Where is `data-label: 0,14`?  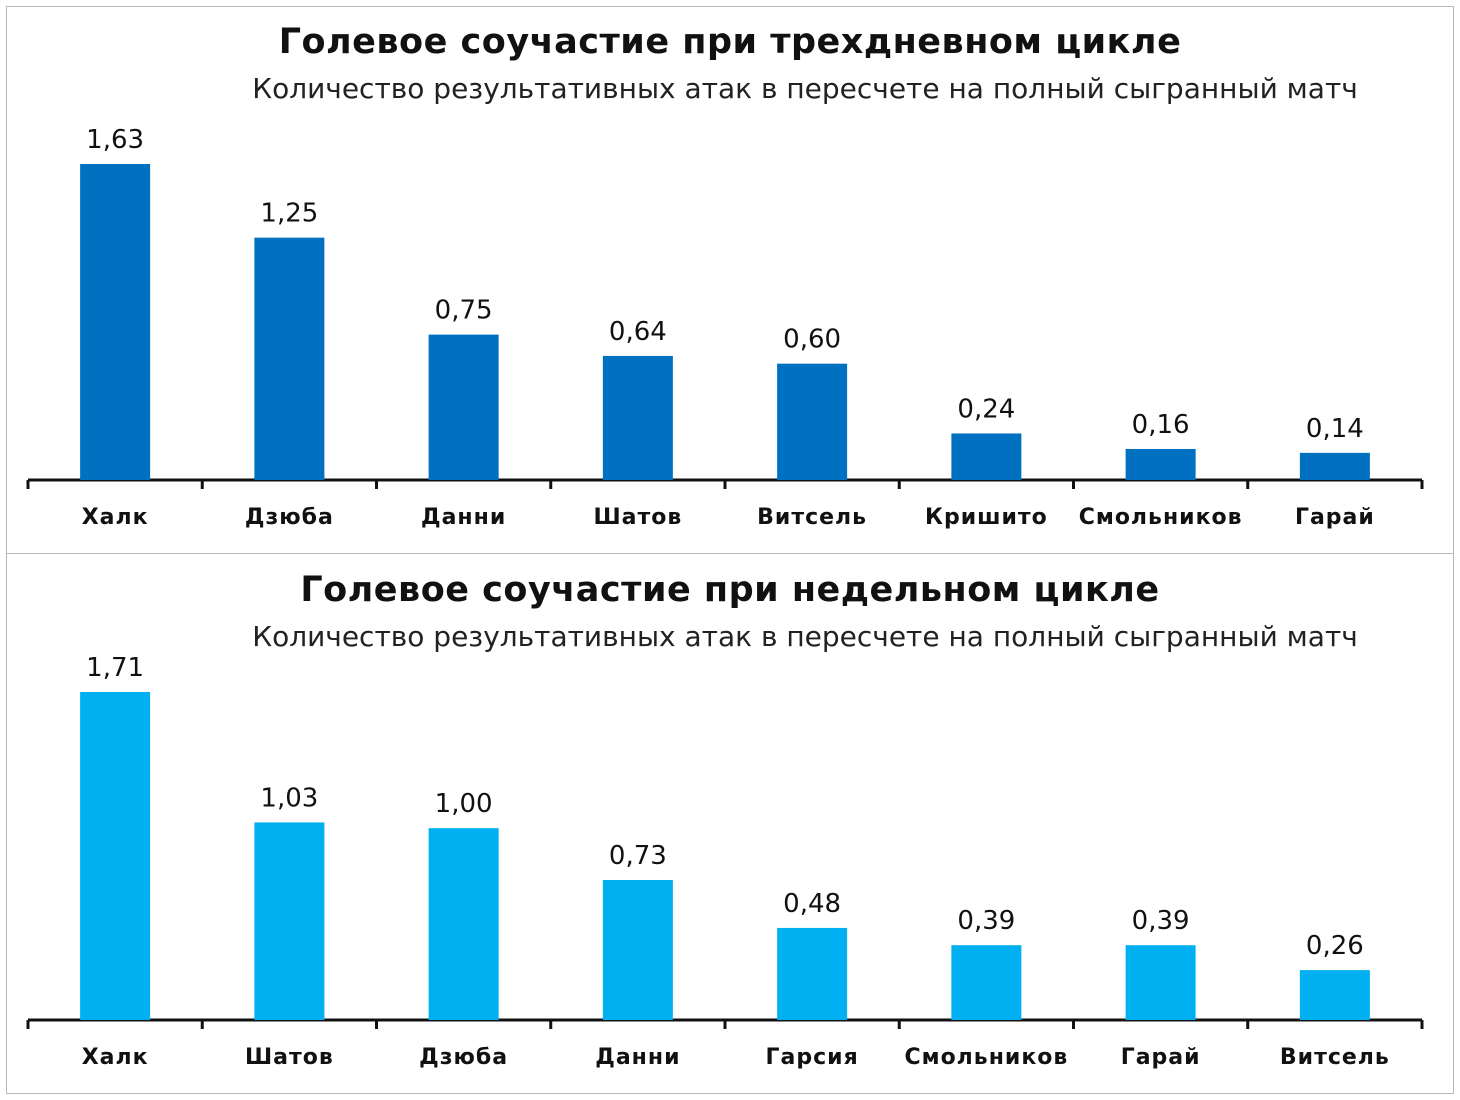 data-label: 0,14 is located at coordinates (1335, 429).